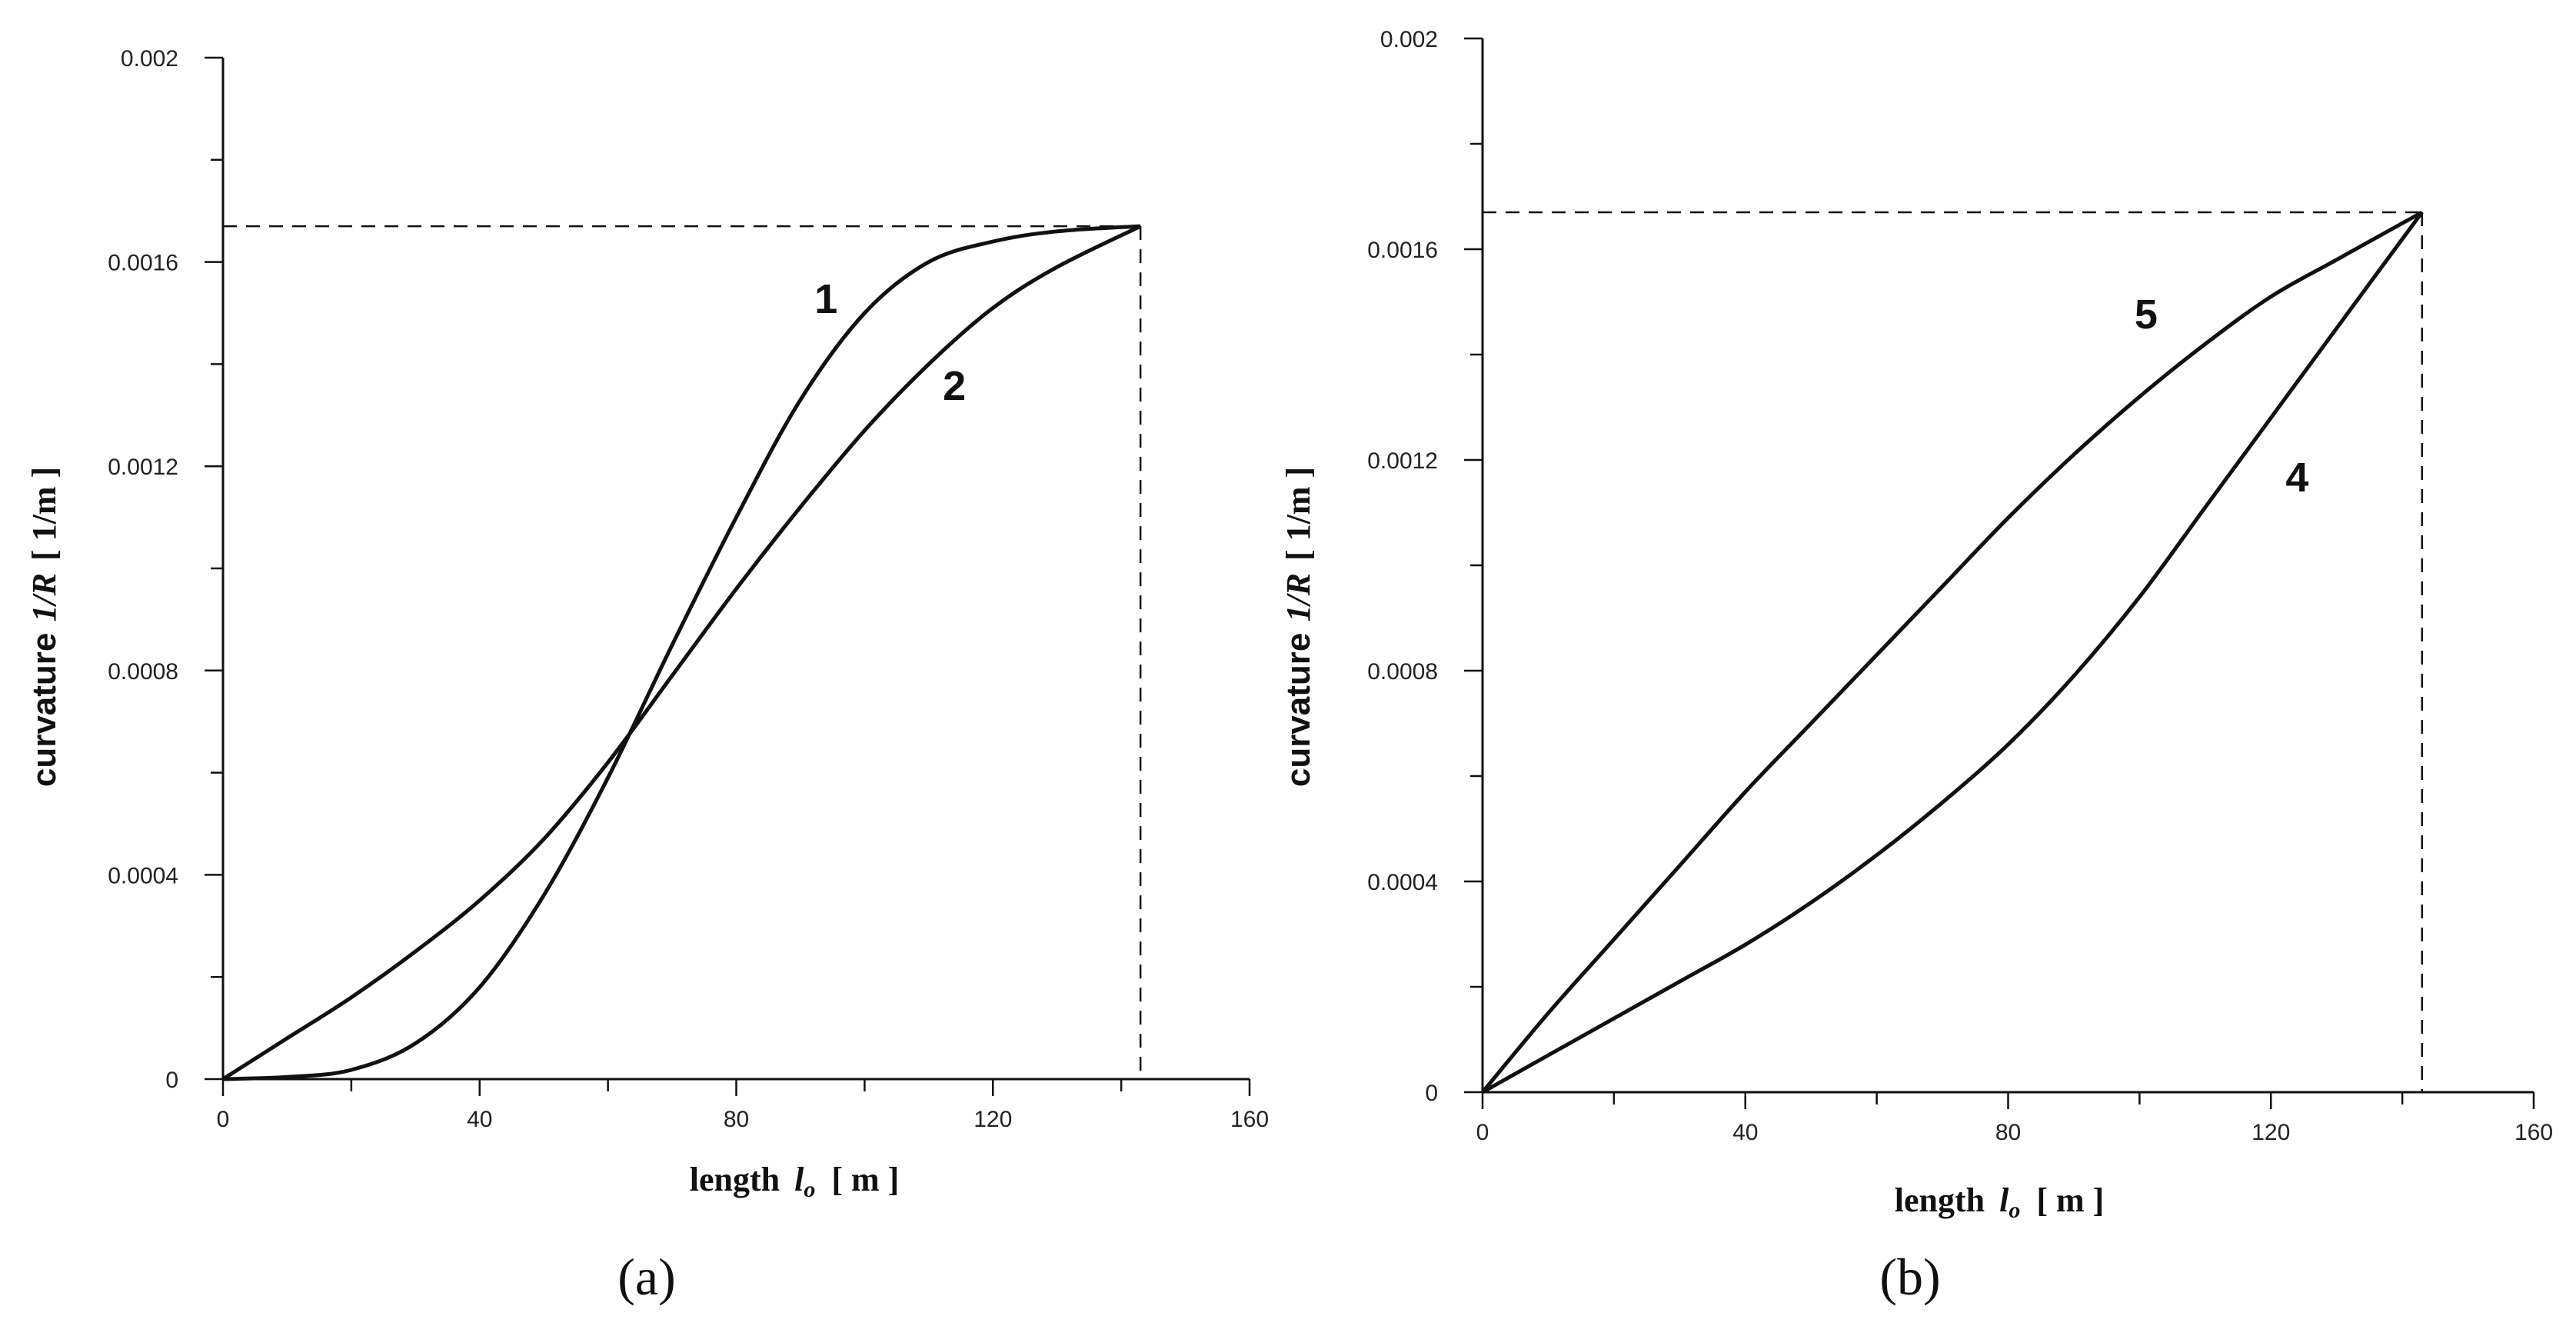 The width and height of the screenshot is (2576, 1326). Describe the element at coordinates (1409, 39) in the screenshot. I see `y-tick-label-b: 0.002` at that location.